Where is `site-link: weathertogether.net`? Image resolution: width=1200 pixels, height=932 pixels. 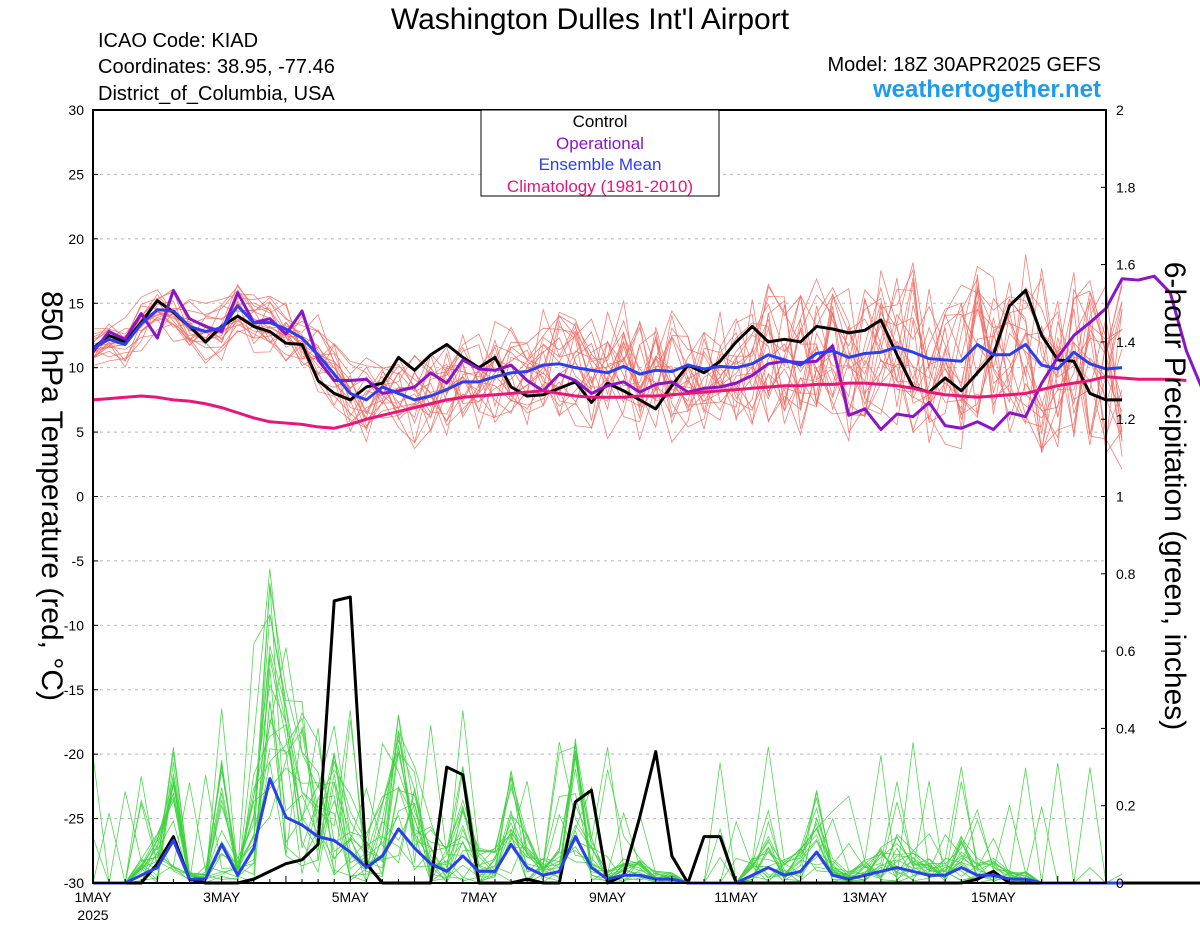
site-link: weathertogether.net is located at coordinates (986, 89).